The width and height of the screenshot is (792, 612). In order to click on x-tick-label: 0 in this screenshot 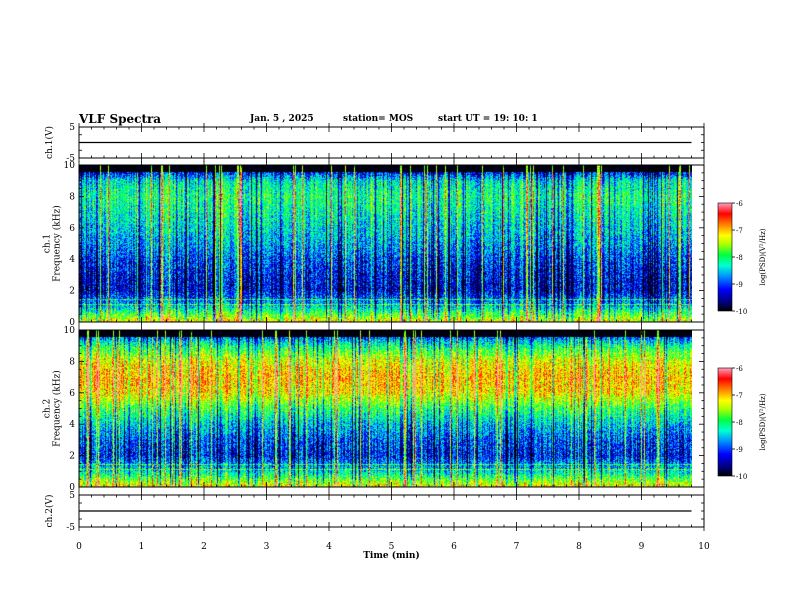, I will do `click(79, 547)`.